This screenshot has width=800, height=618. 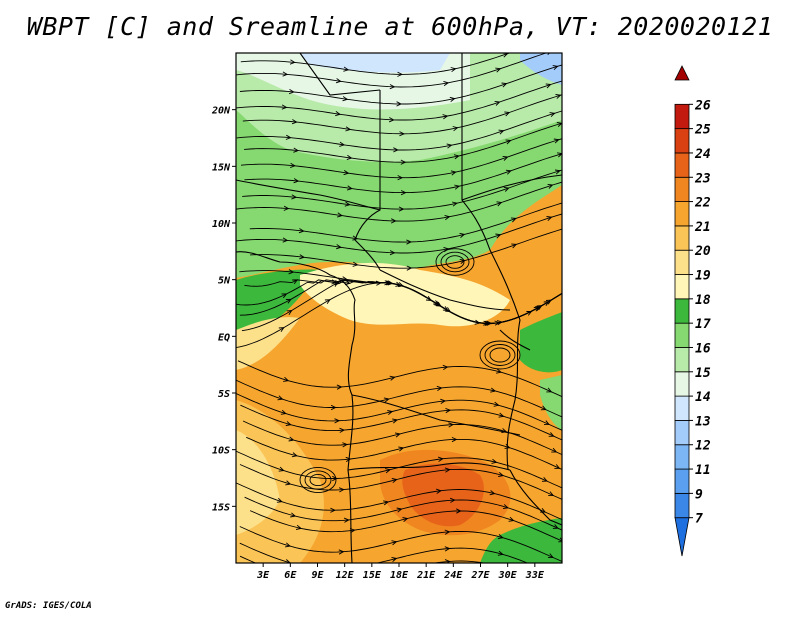 I want to click on x-tick-label: 6E, so click(x=290, y=575).